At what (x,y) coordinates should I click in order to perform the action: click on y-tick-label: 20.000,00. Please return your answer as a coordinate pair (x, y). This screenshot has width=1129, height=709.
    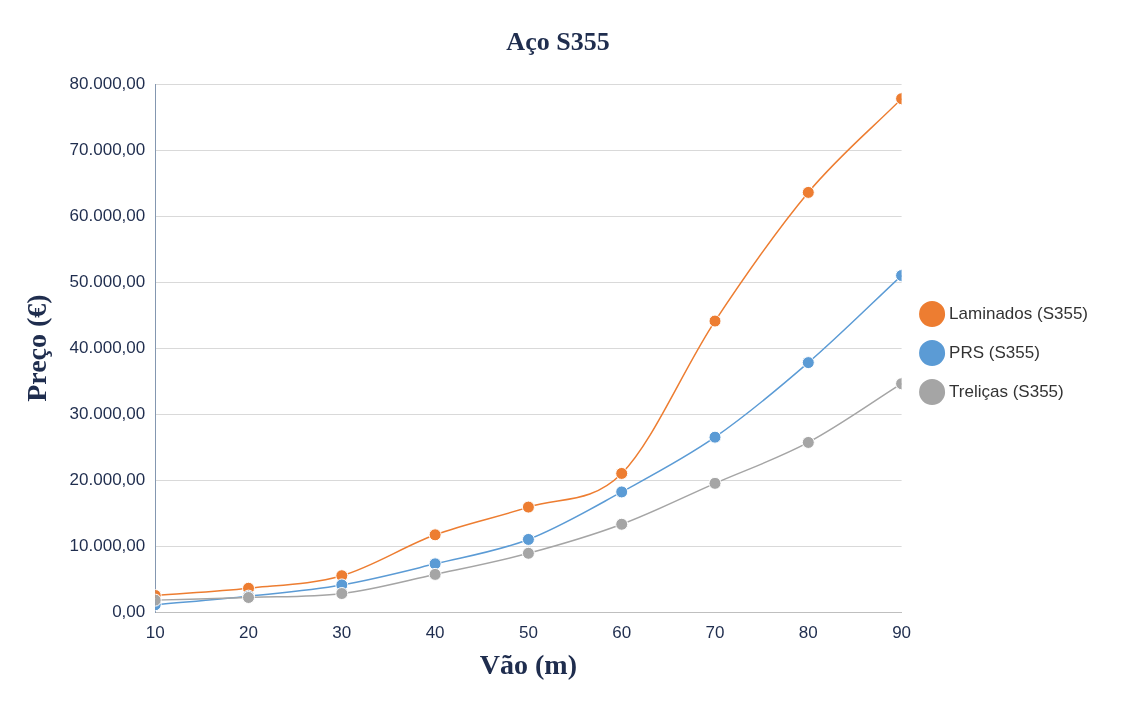
    Looking at the image, I should click on (107, 479).